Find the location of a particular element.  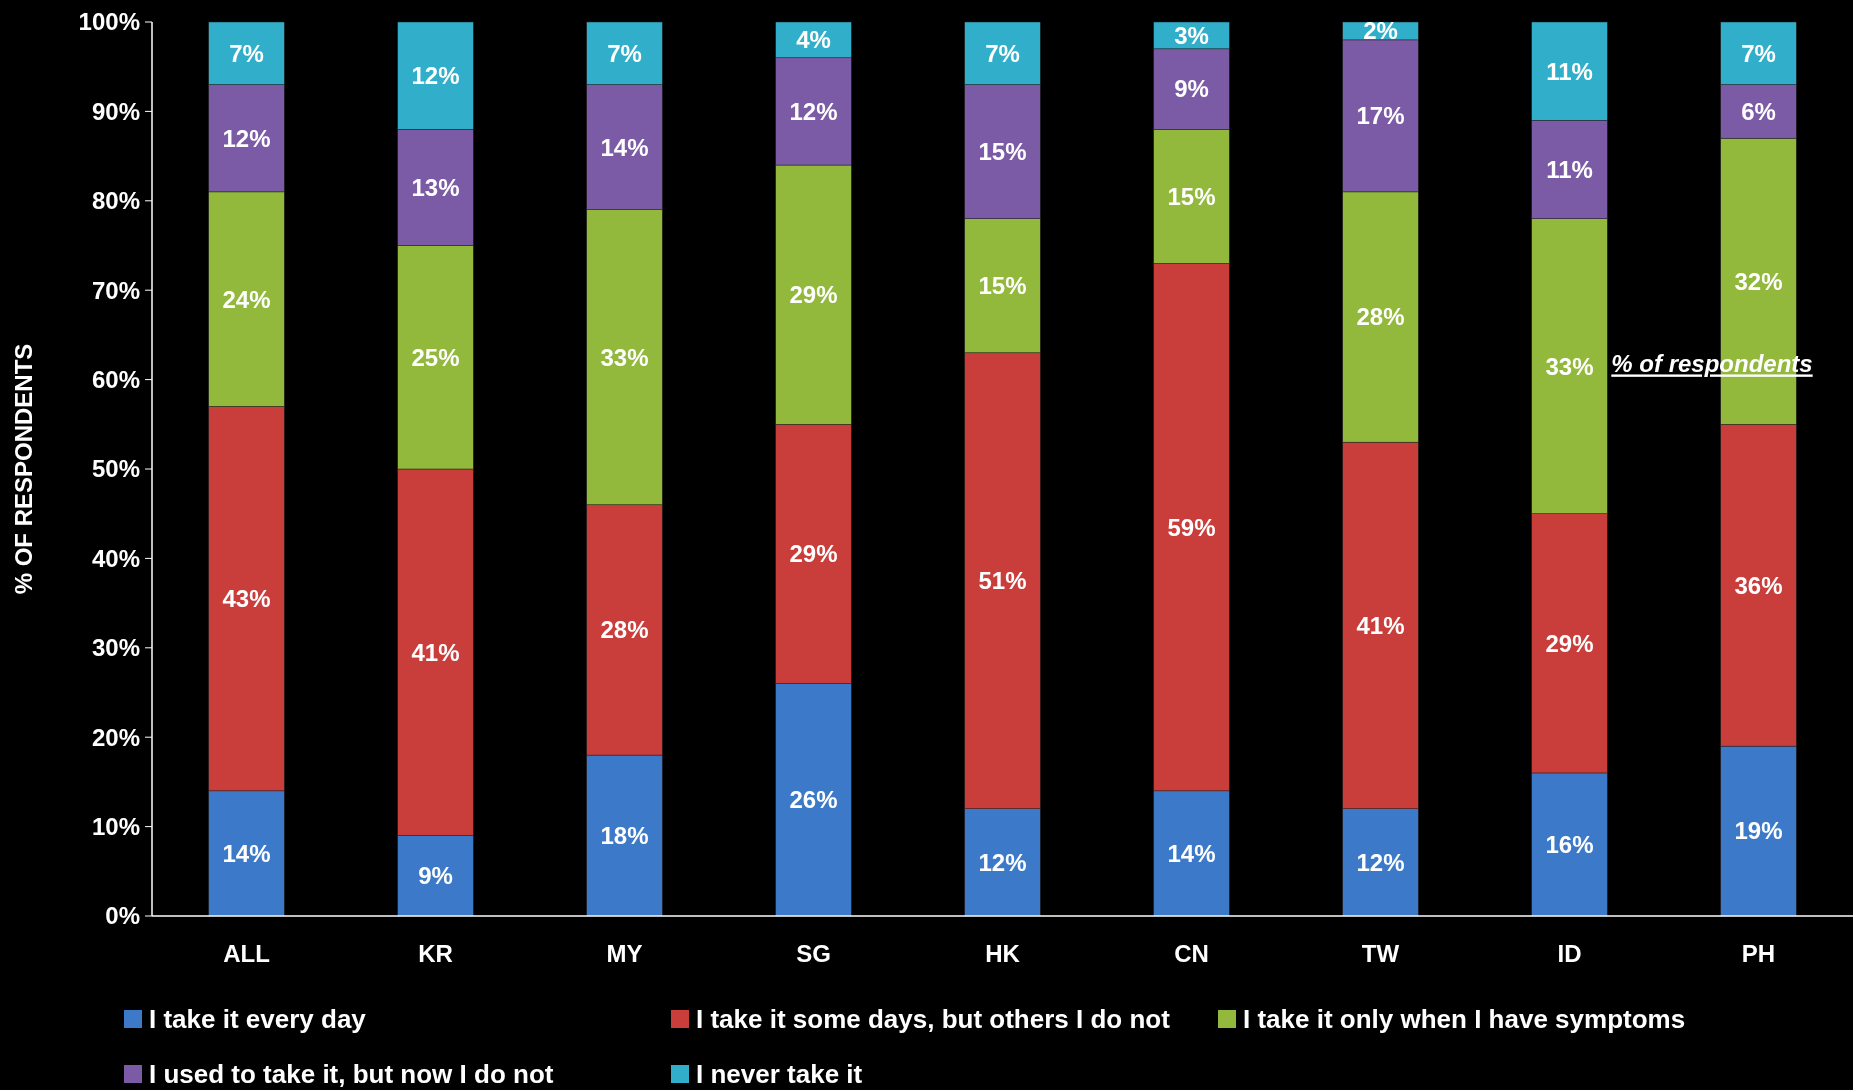

legend-label: I take it every day is located at coordinates (258, 1019).